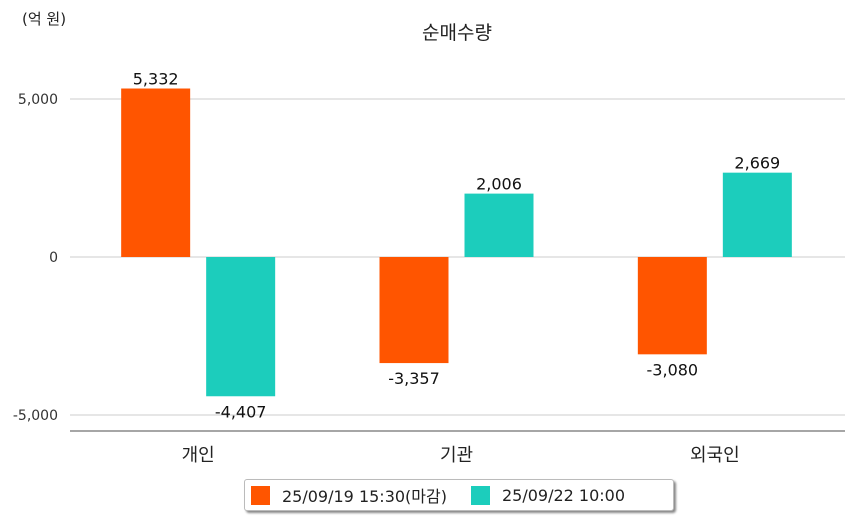 Image resolution: width=854 pixels, height=520 pixels. What do you see at coordinates (757, 163) in the screenshot?
I see `data-label: 2,669` at bounding box center [757, 163].